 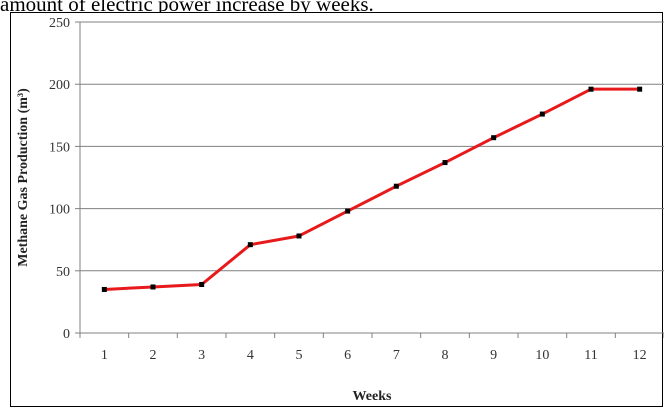 What do you see at coordinates (153, 355) in the screenshot?
I see `x-tick-label: 2` at bounding box center [153, 355].